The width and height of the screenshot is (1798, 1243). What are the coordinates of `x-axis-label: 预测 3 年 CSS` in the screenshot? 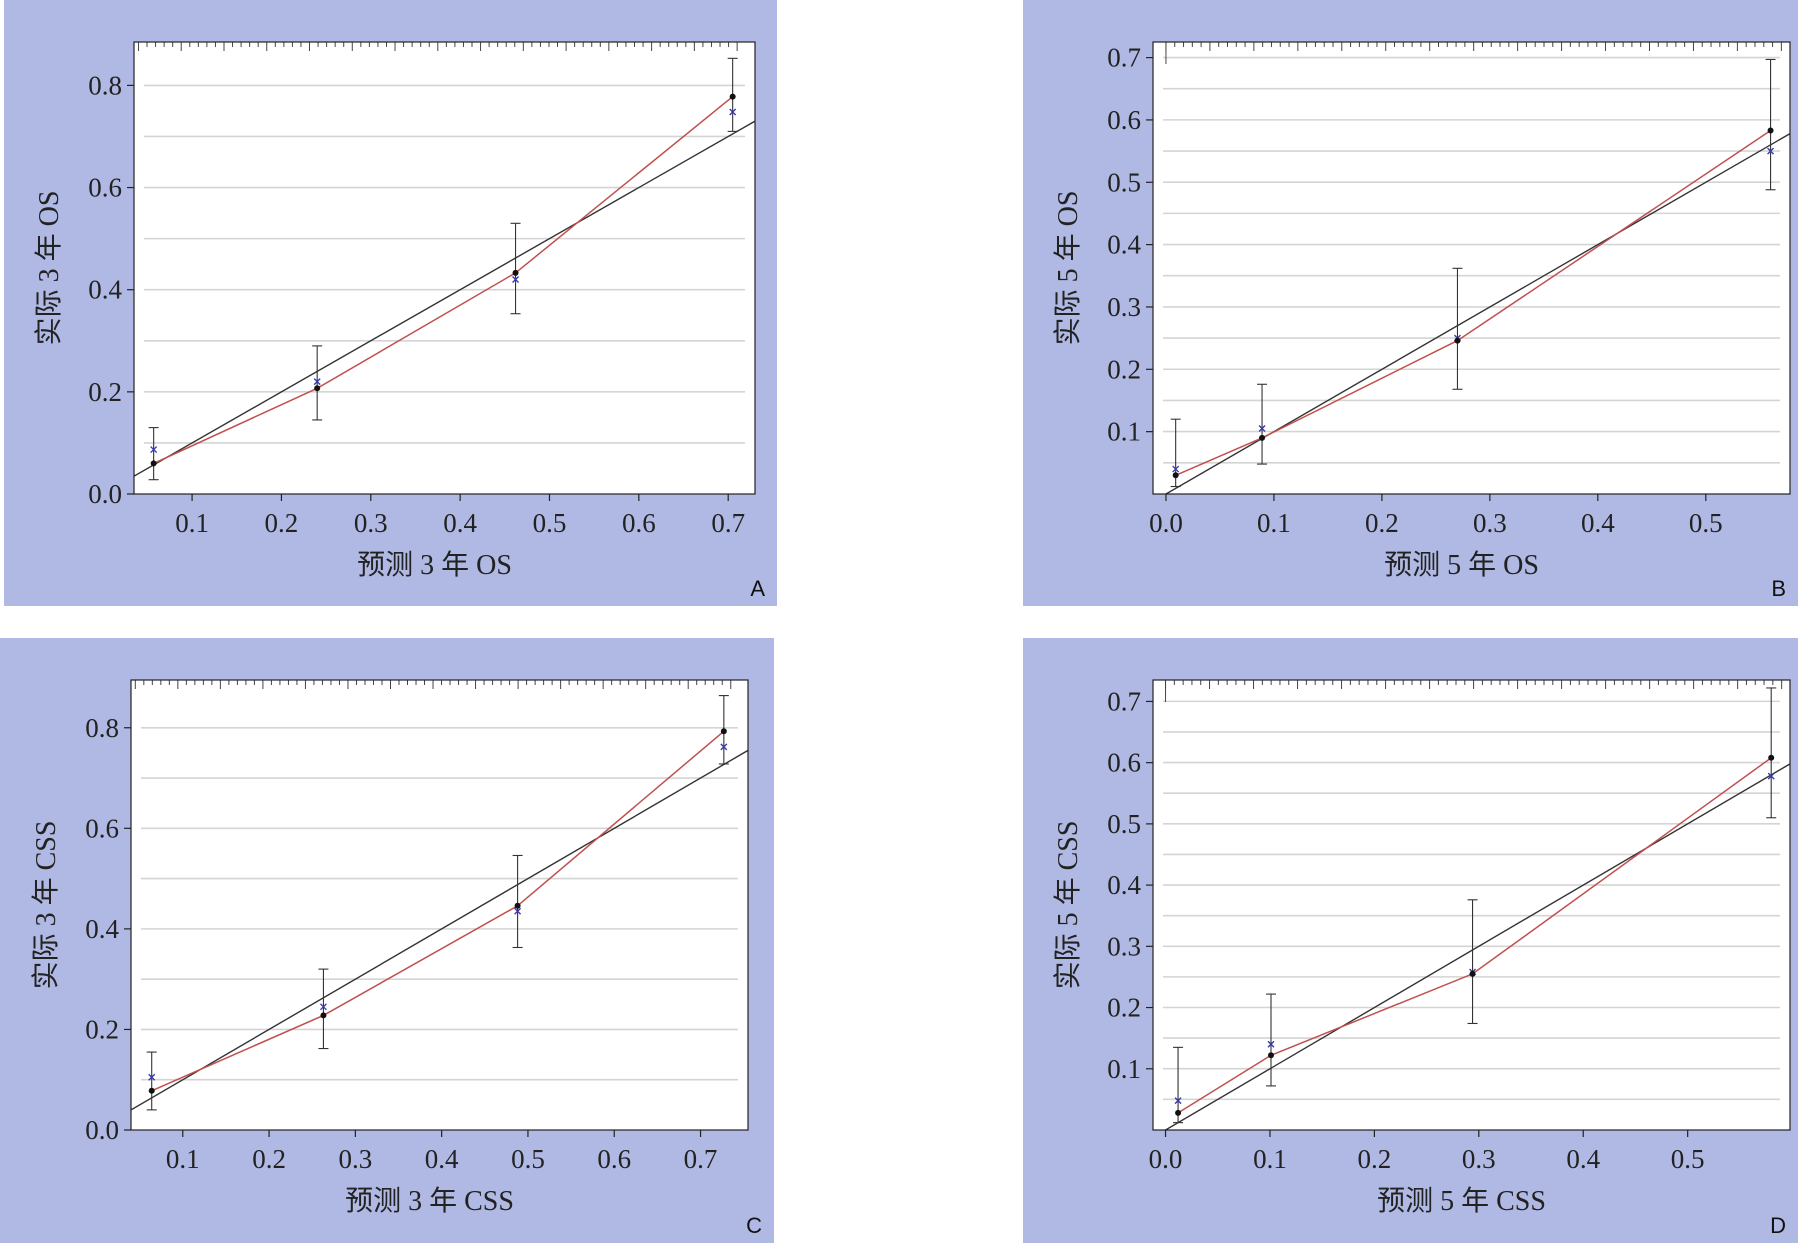 It's located at (429, 1201).